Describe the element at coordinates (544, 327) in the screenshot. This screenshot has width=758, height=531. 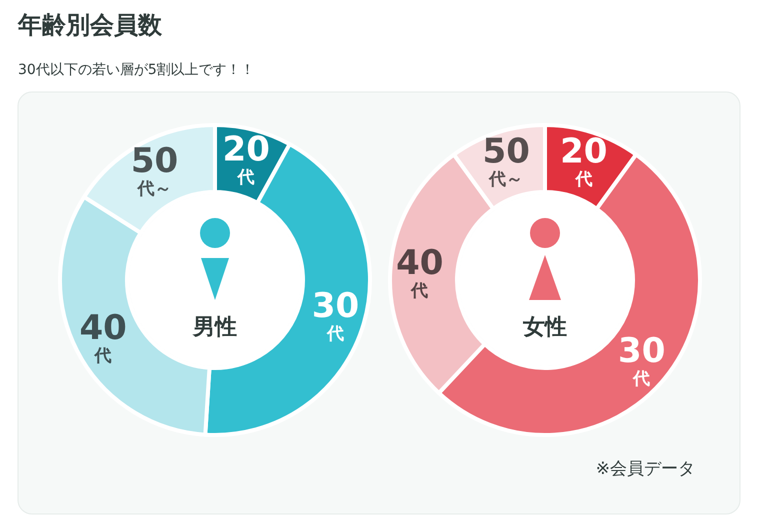
I see `text: 女性` at that location.